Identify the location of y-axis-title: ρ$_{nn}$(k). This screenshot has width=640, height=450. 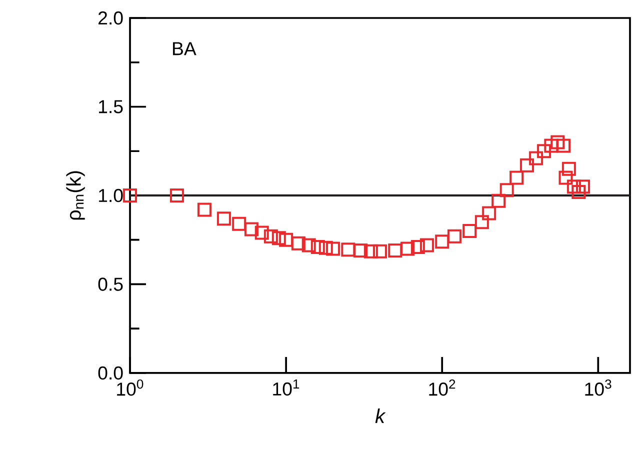
(75, 195).